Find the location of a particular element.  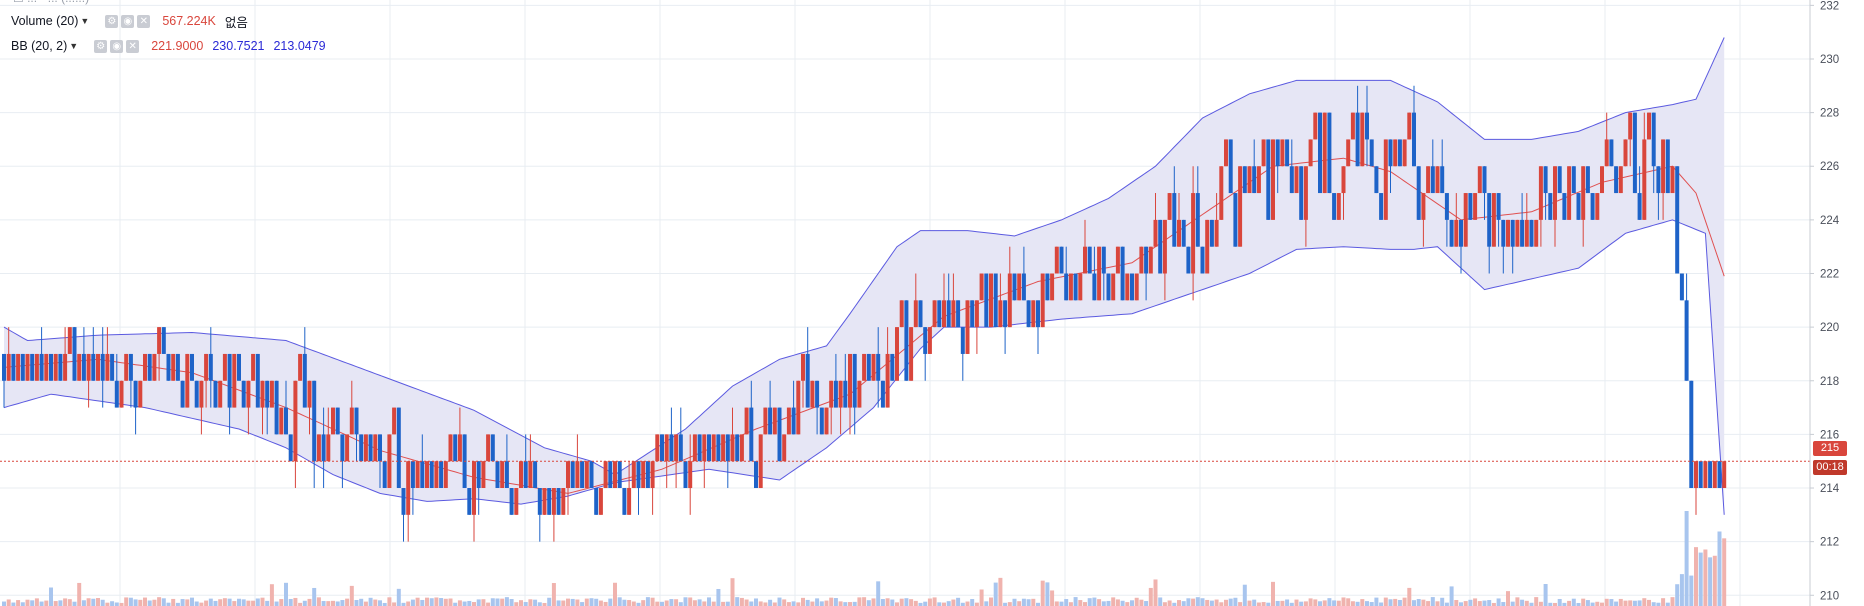

legend-volume: Volume (20) ▼ ⚙ ◉ ✕ 567.224K 없음 is located at coordinates (129, 21).